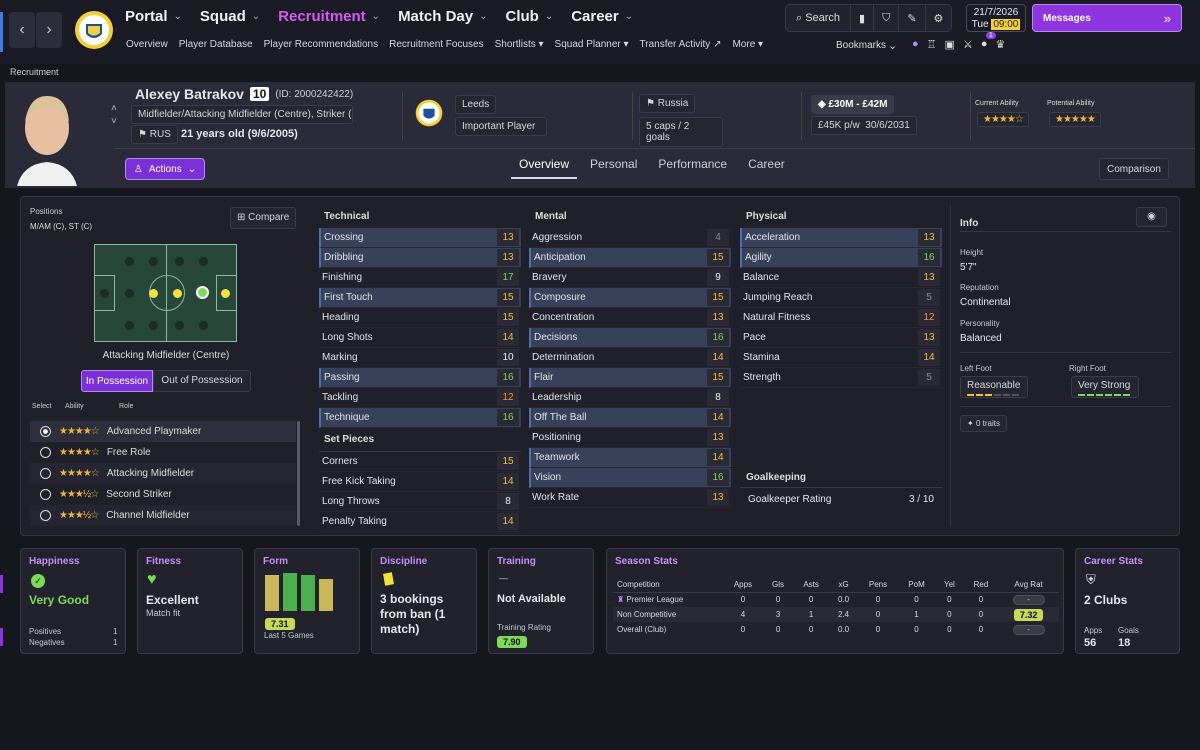 The image size is (1200, 750). I want to click on radio-selected, so click(45, 431).